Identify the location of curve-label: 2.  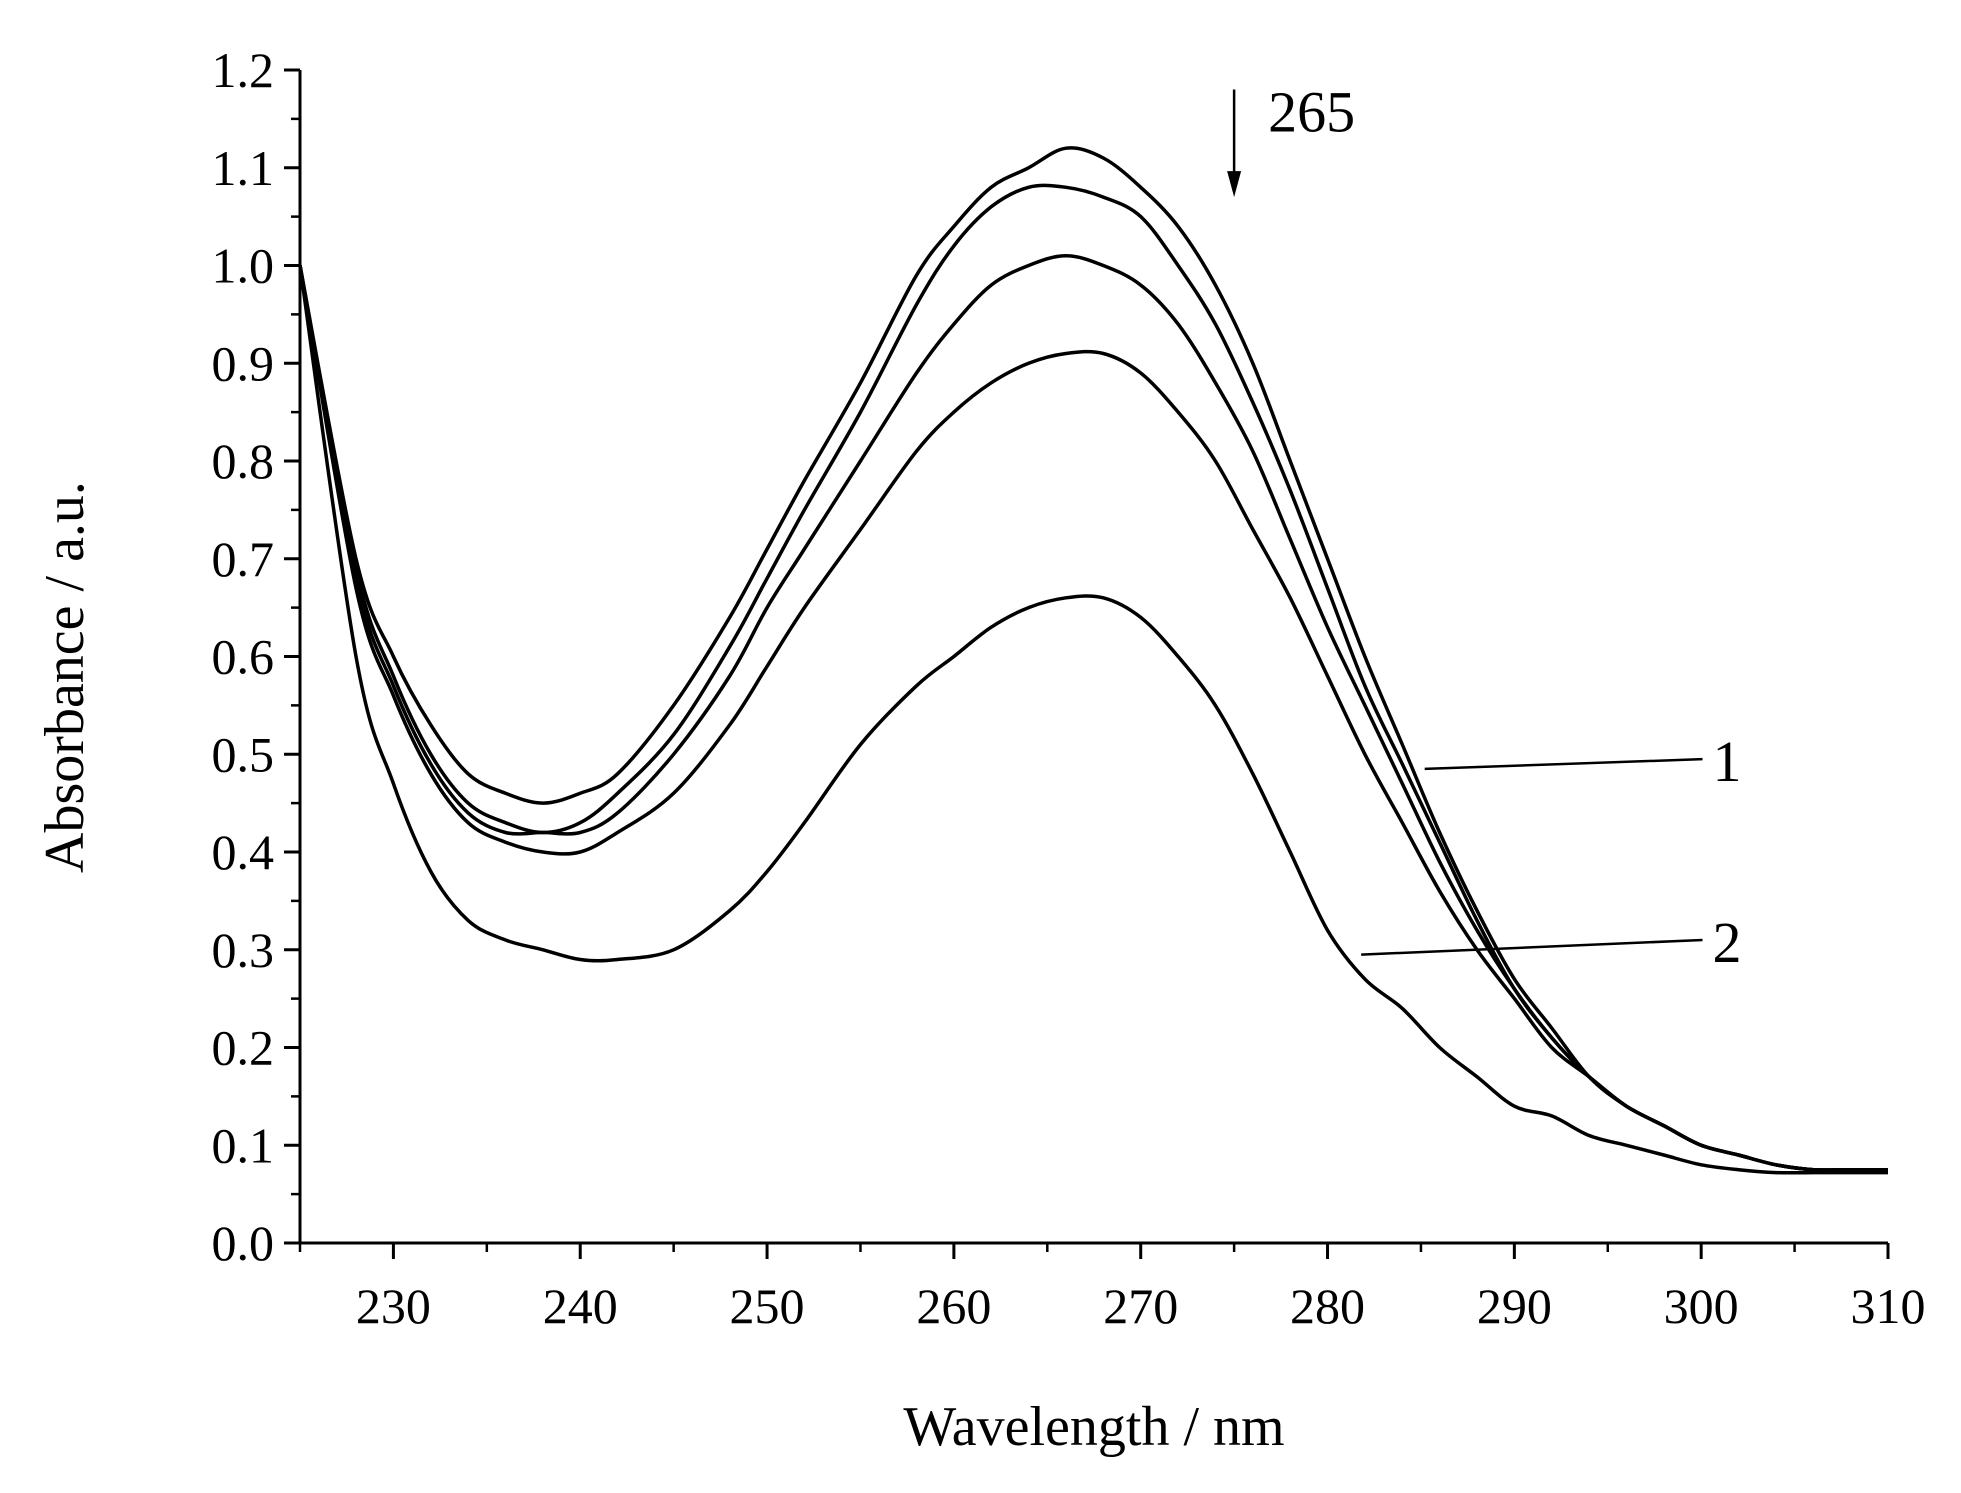
(1727, 942).